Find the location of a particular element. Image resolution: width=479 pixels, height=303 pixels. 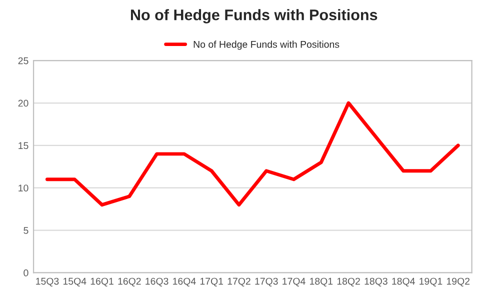

y-tick-label: 5 is located at coordinates (26, 230).